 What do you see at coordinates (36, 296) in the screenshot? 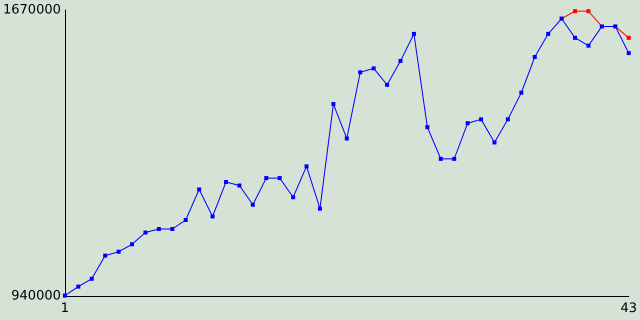
I see `y-tick-label: 940000` at bounding box center [36, 296].